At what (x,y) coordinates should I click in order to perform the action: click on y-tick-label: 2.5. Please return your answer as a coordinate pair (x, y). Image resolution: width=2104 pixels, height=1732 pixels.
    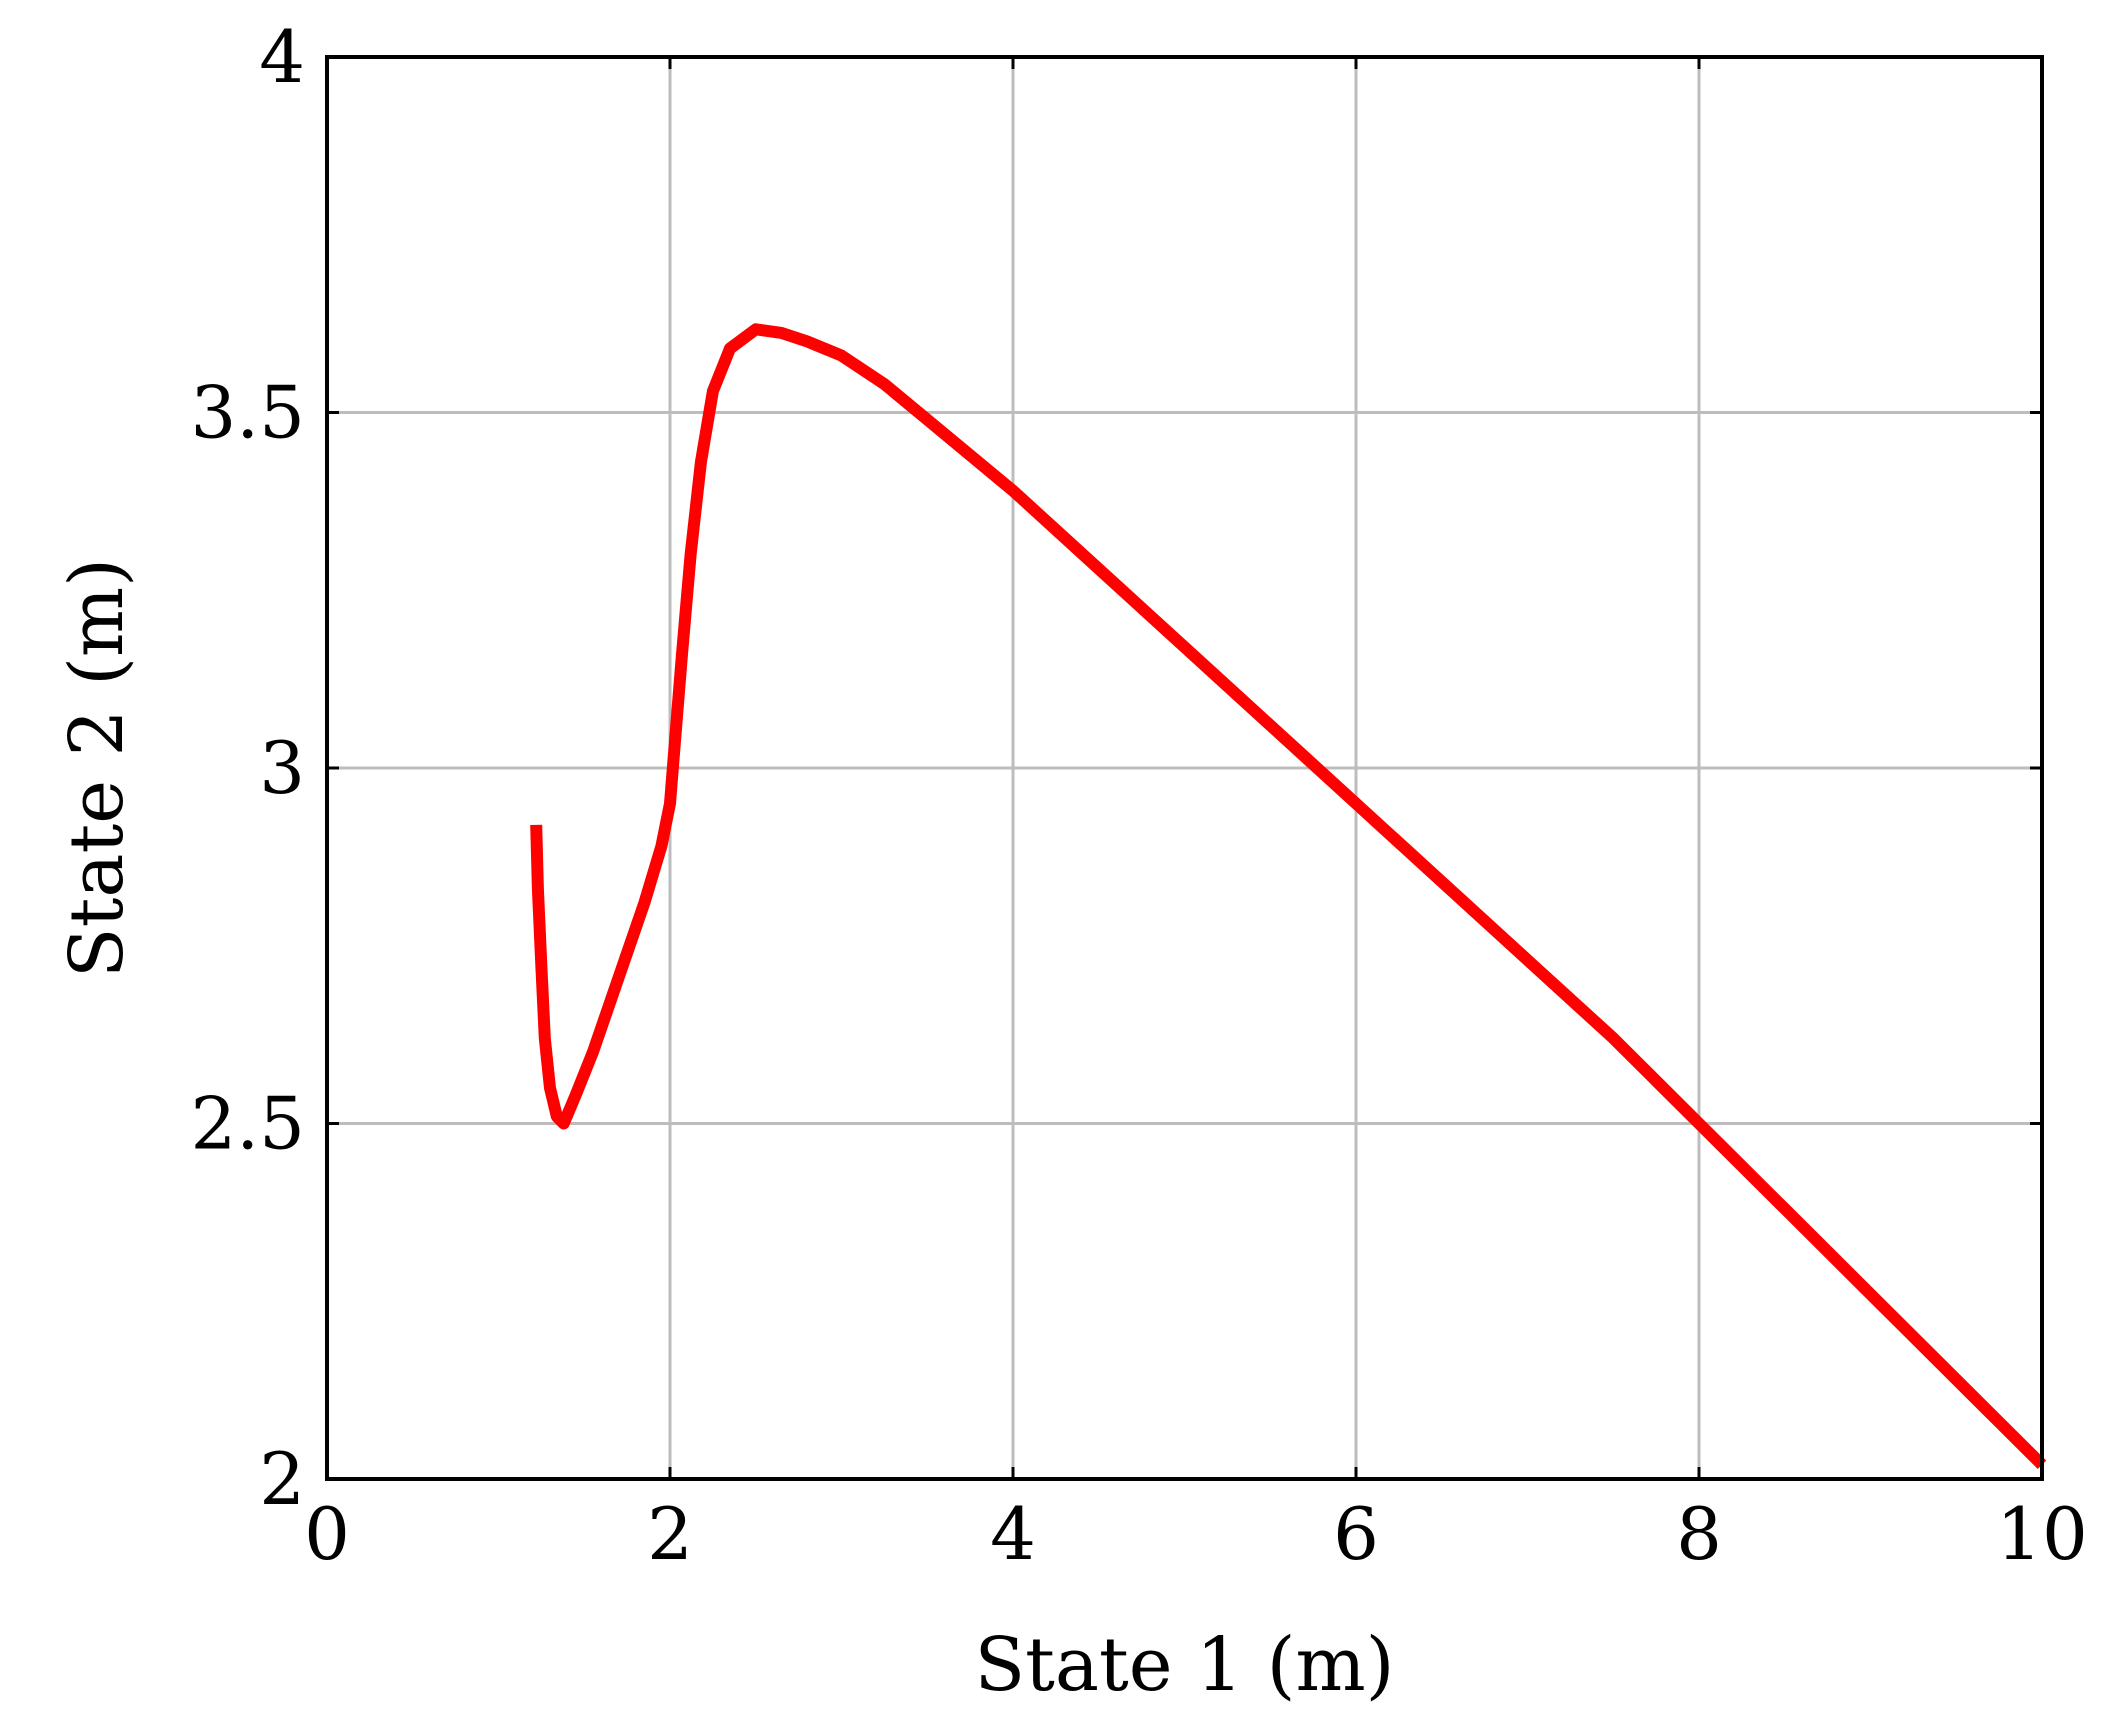
    Looking at the image, I should click on (247, 1124).